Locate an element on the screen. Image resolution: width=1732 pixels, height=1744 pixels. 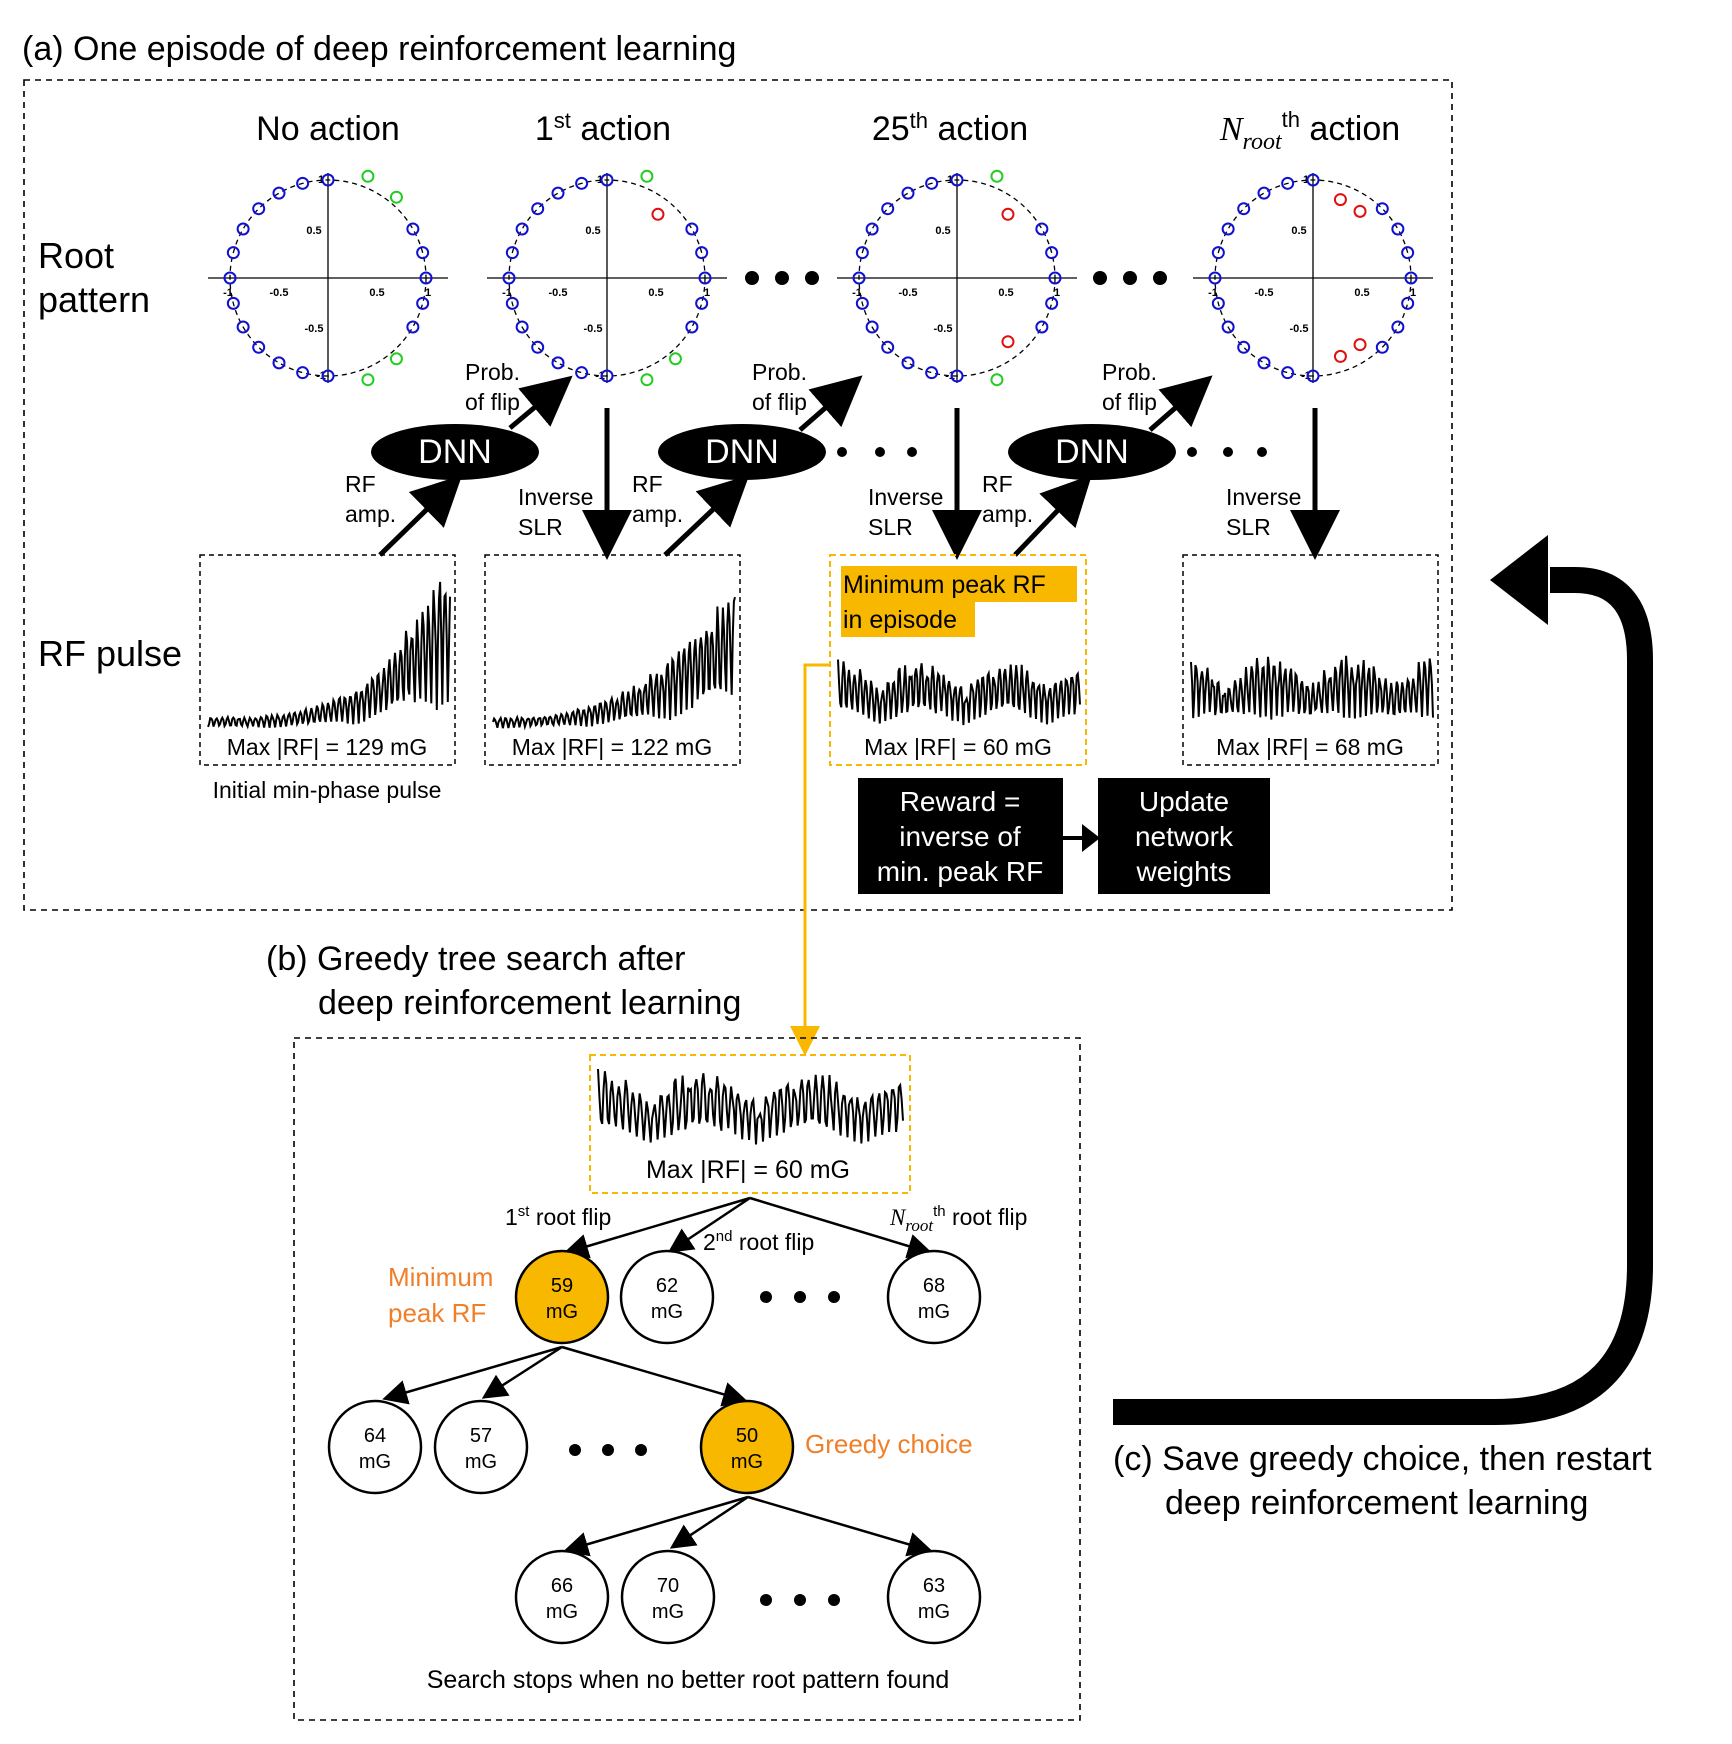
prob-label-3a: Prob. is located at coordinates (1129, 372).